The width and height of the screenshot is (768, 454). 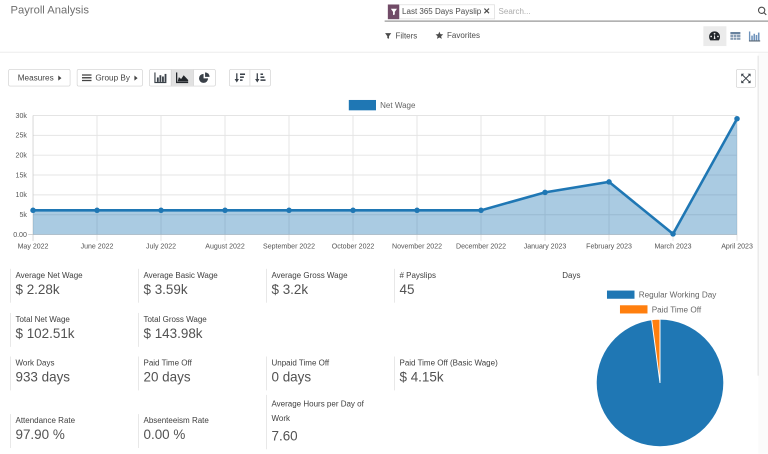 What do you see at coordinates (22, 156) in the screenshot?
I see `svg-text: 20k` at bounding box center [22, 156].